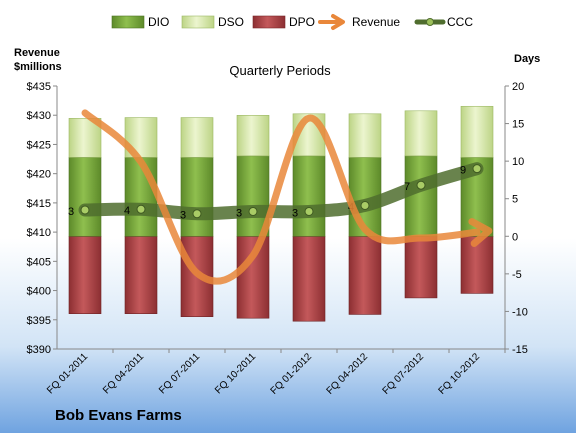 The height and width of the screenshot is (433, 576). What do you see at coordinates (527, 59) in the screenshot?
I see `right-axis-title: Days` at bounding box center [527, 59].